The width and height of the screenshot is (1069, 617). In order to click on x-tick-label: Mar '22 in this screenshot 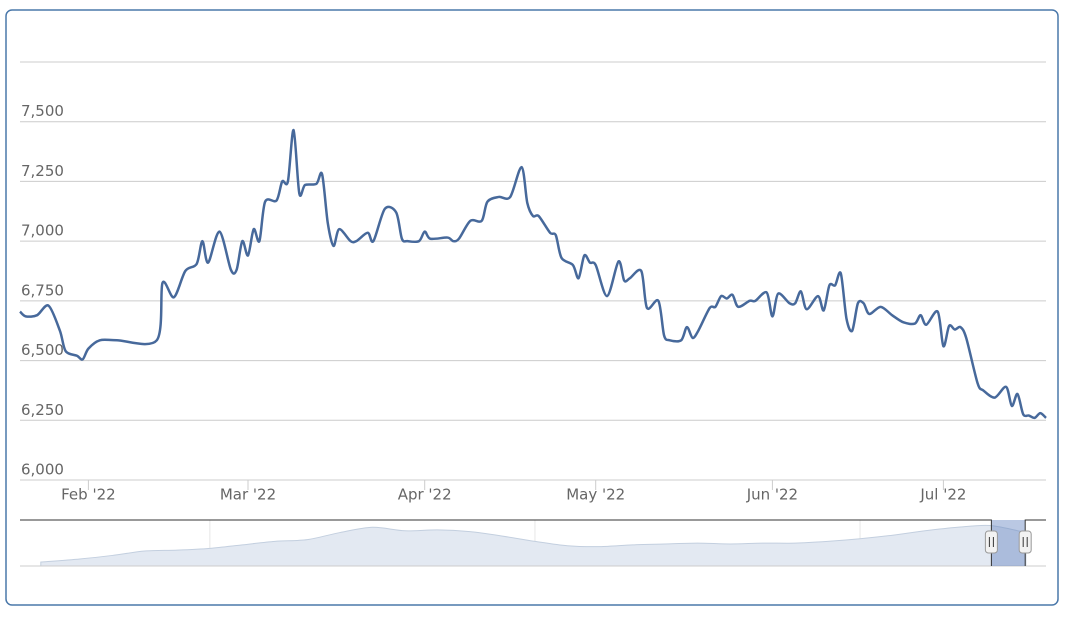, I will do `click(248, 495)`.